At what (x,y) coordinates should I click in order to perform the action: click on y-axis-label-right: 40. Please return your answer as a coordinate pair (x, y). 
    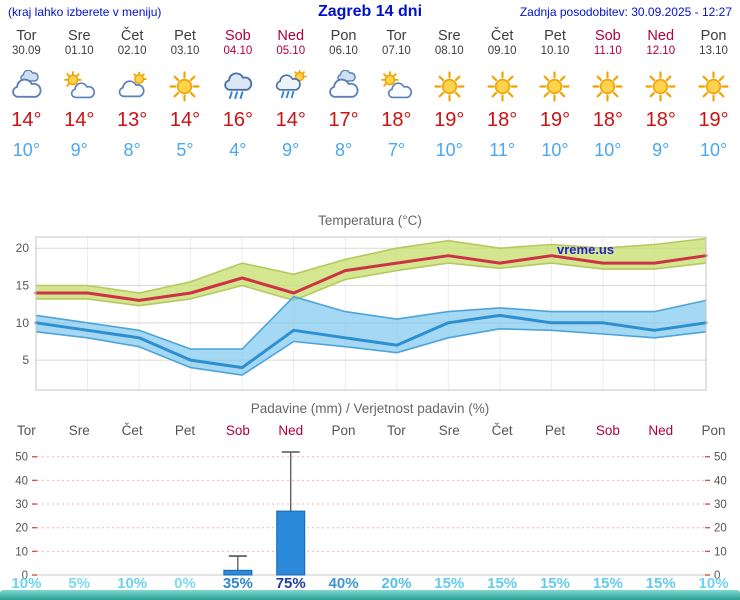
    Looking at the image, I should click on (720, 481).